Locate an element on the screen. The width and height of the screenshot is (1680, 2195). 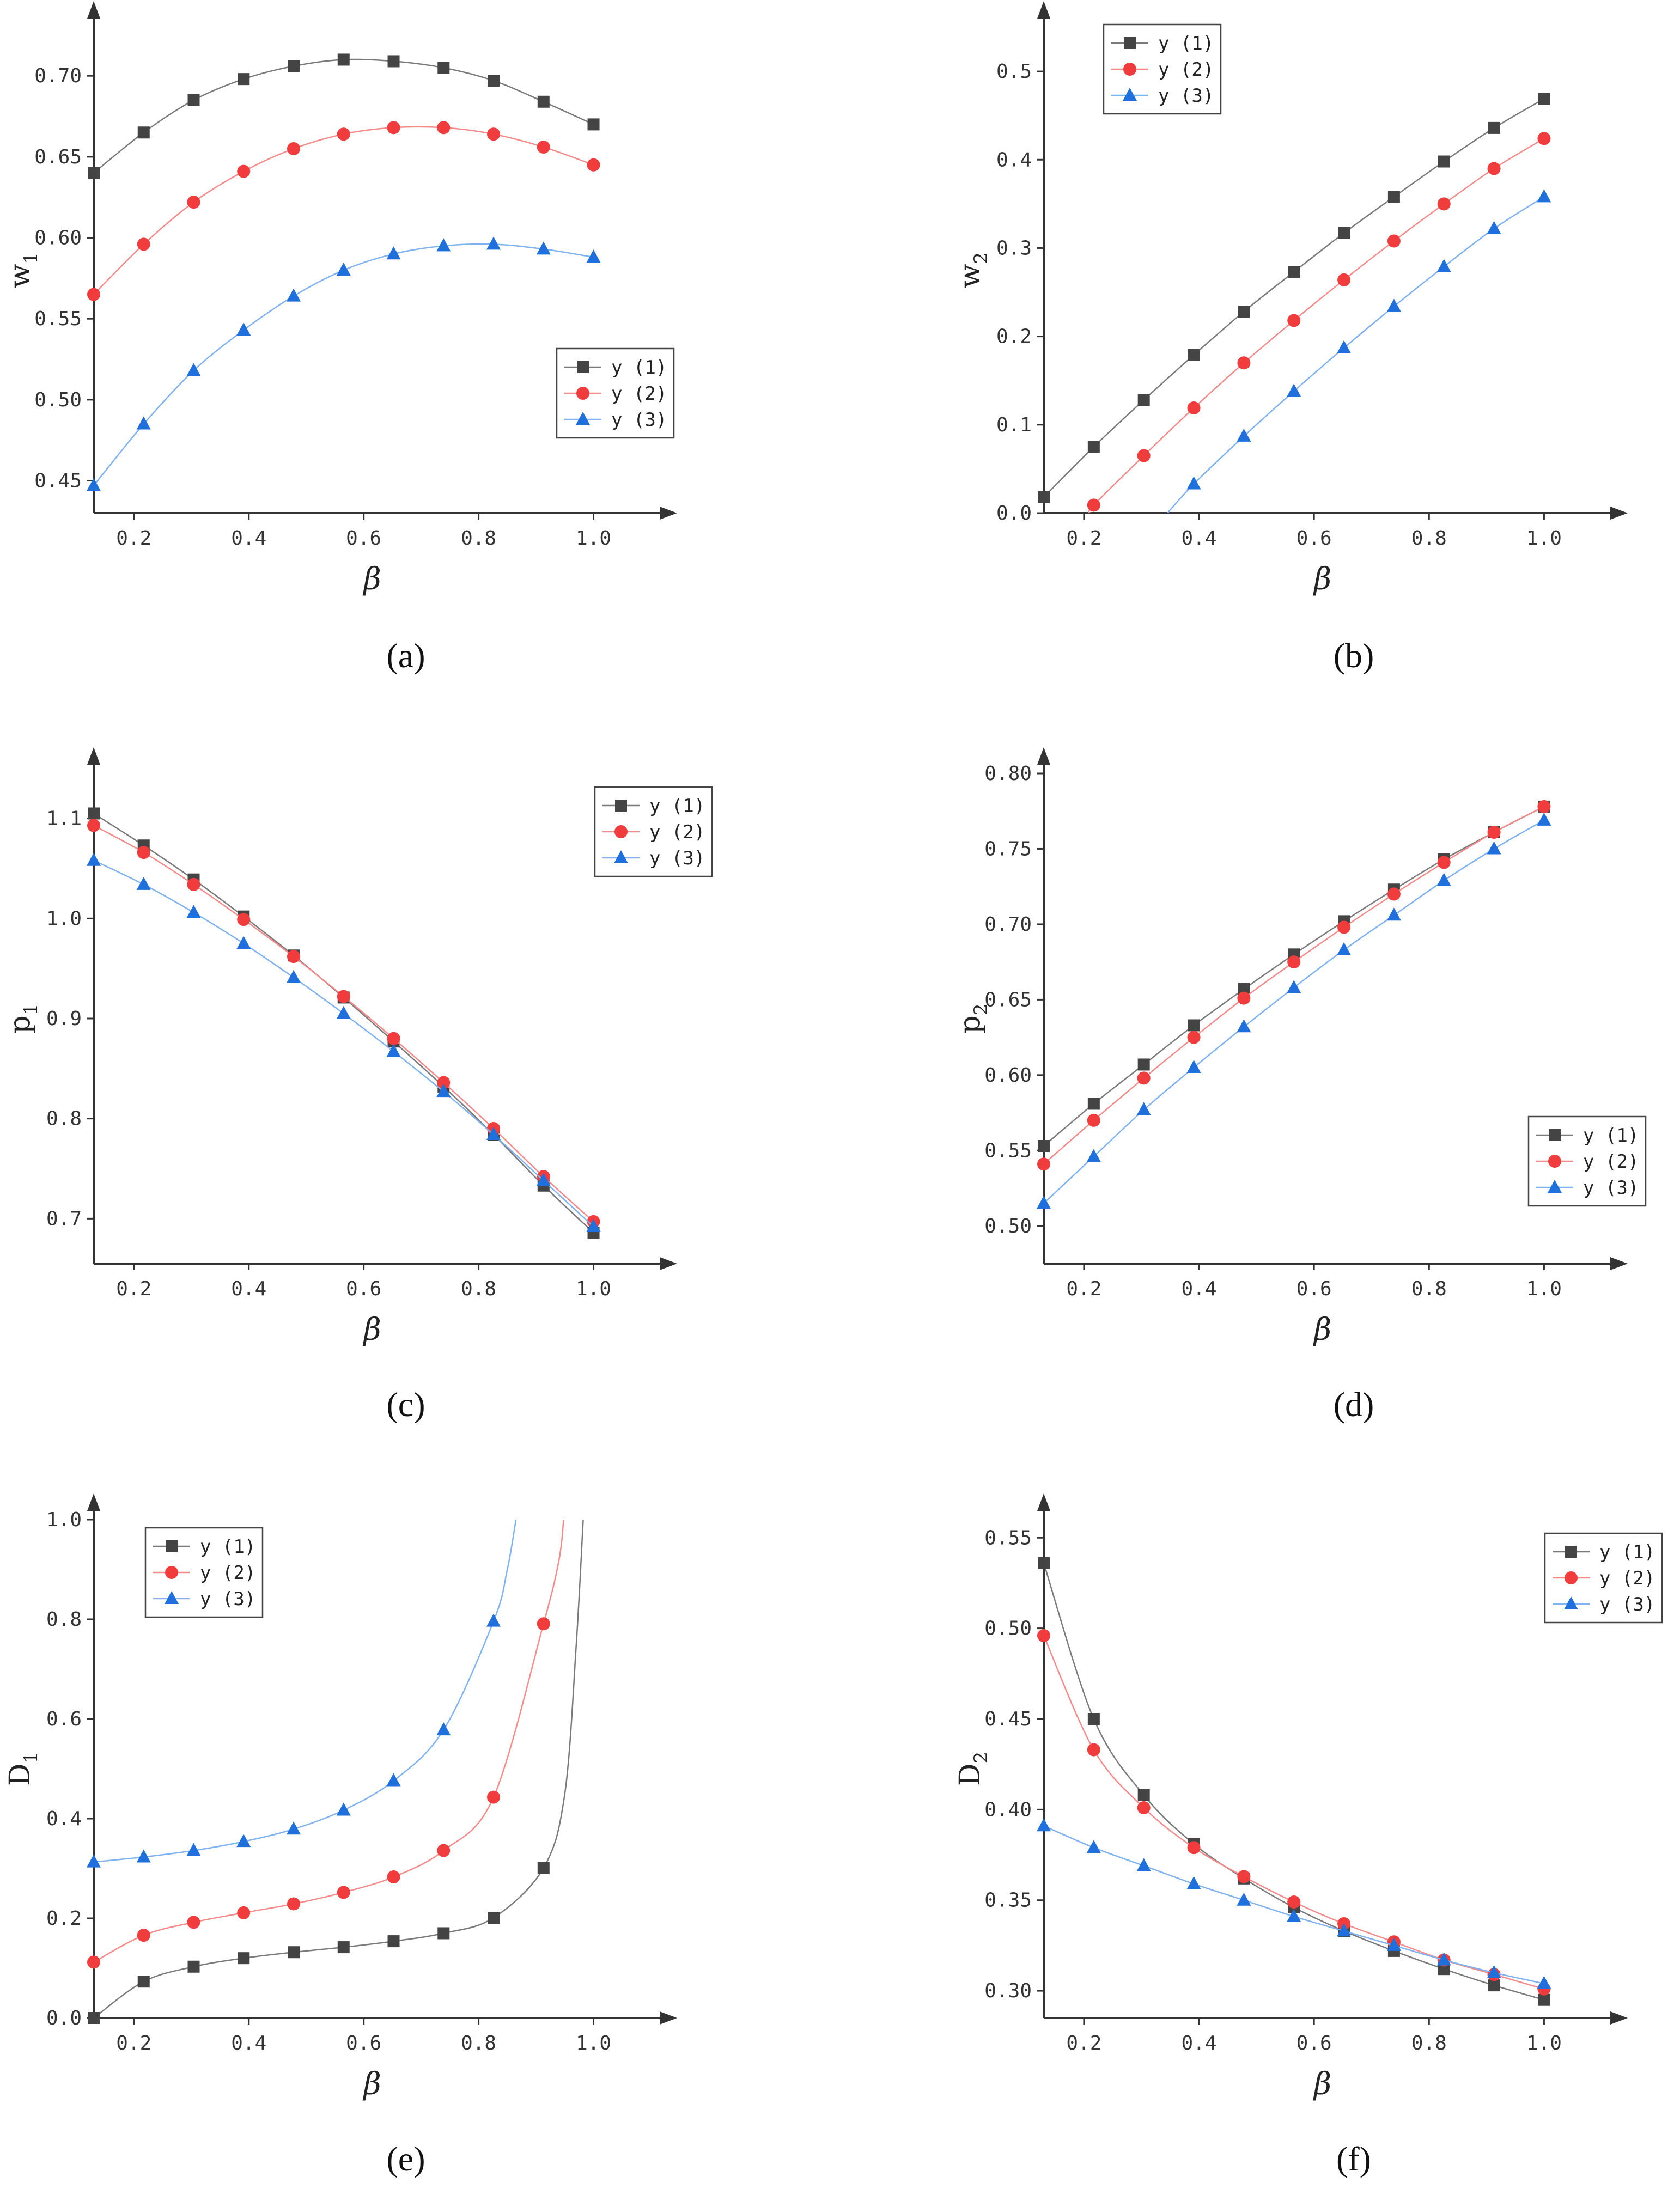
y-tick-label: 0.60 is located at coordinates (58, 238).